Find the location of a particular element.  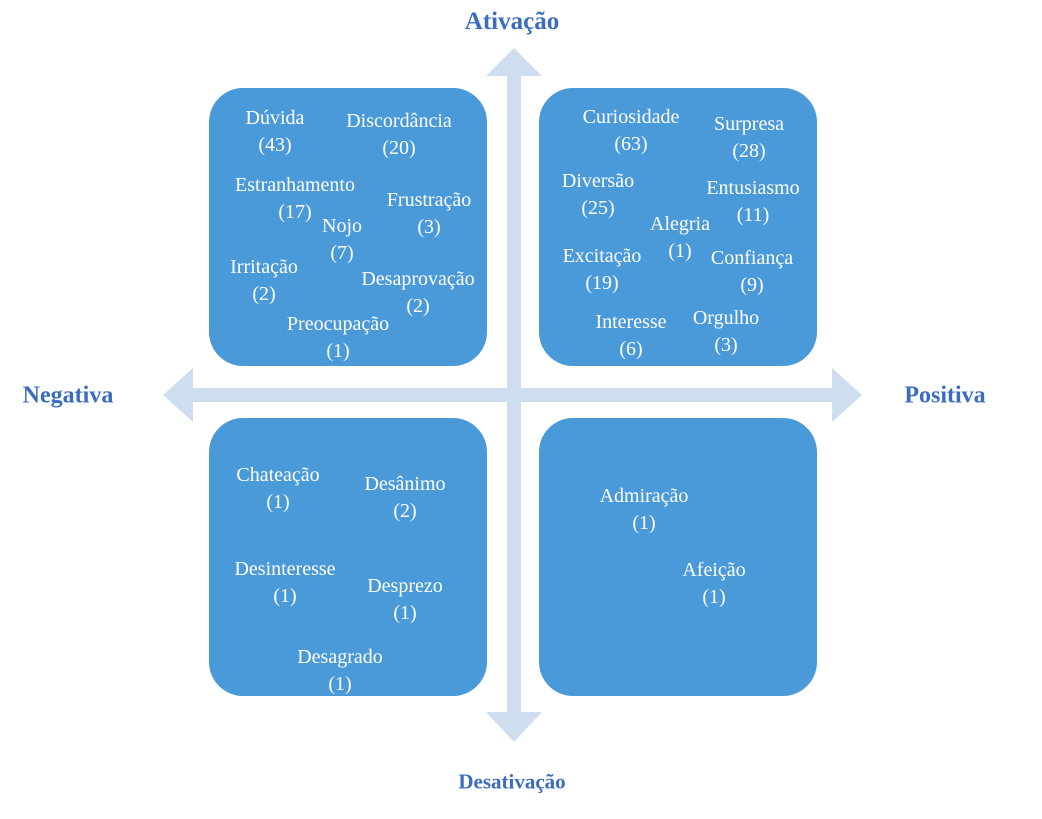

quadrant-negative-activation is located at coordinates (348, 227).